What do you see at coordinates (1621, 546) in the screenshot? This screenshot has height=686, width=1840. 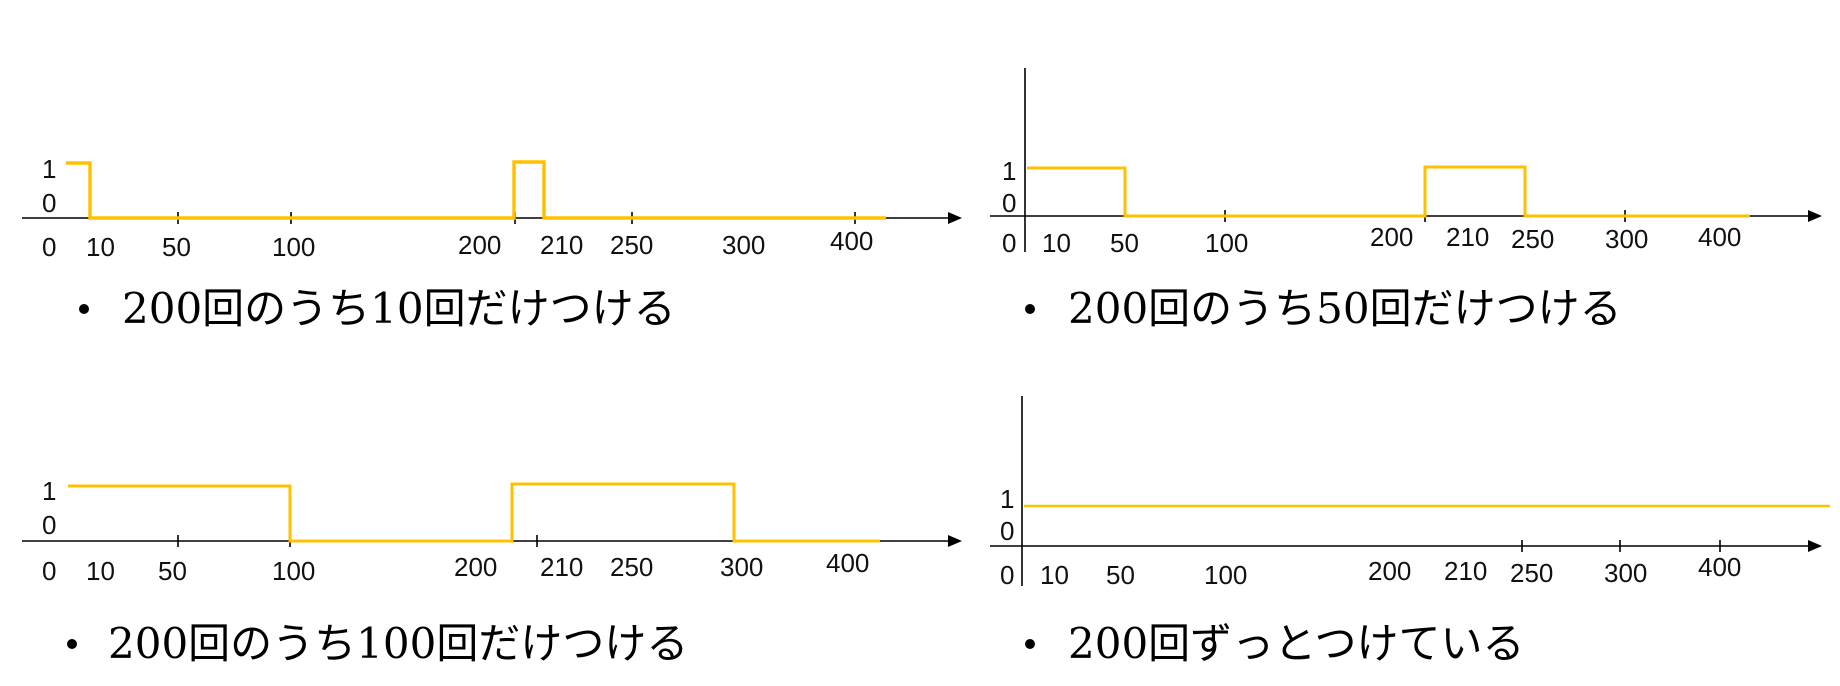 I see `x-ticks` at bounding box center [1621, 546].